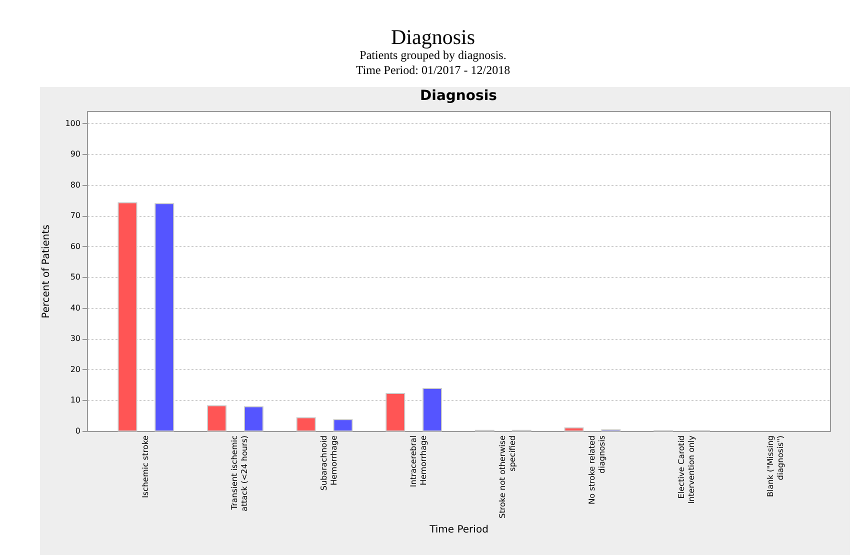 Image resolution: width=866 pixels, height=555 pixels. Describe the element at coordinates (329, 463) in the screenshot. I see `x-tick-label: Subarachnoid Hemorrhage` at that location.